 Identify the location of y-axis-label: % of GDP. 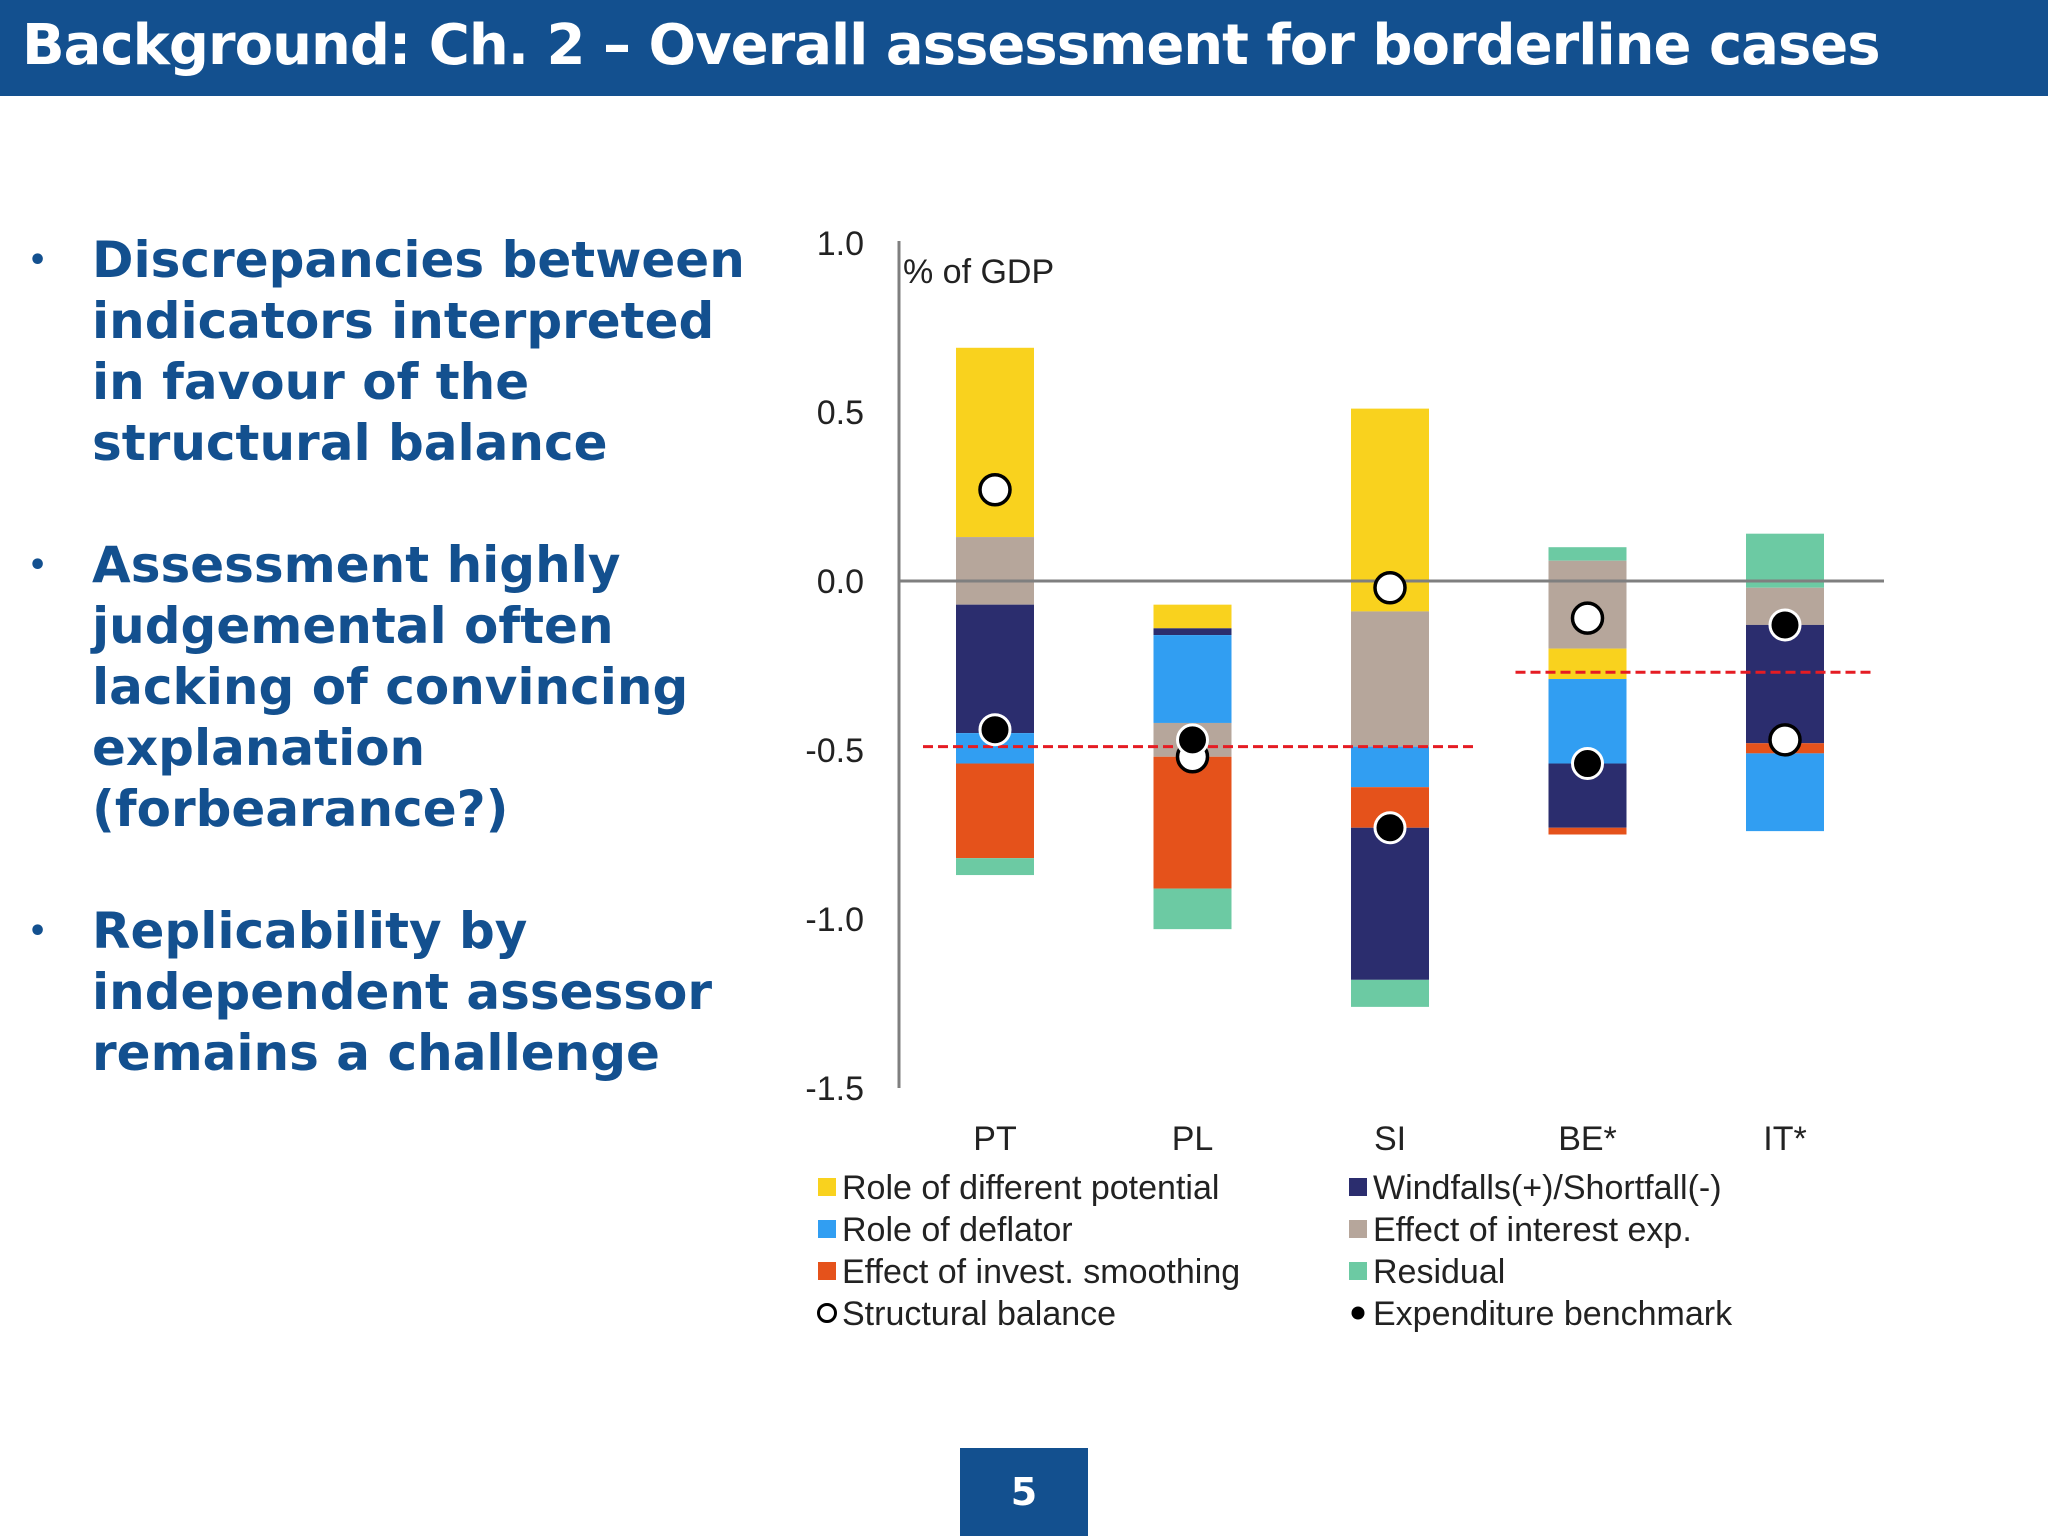
(978, 272).